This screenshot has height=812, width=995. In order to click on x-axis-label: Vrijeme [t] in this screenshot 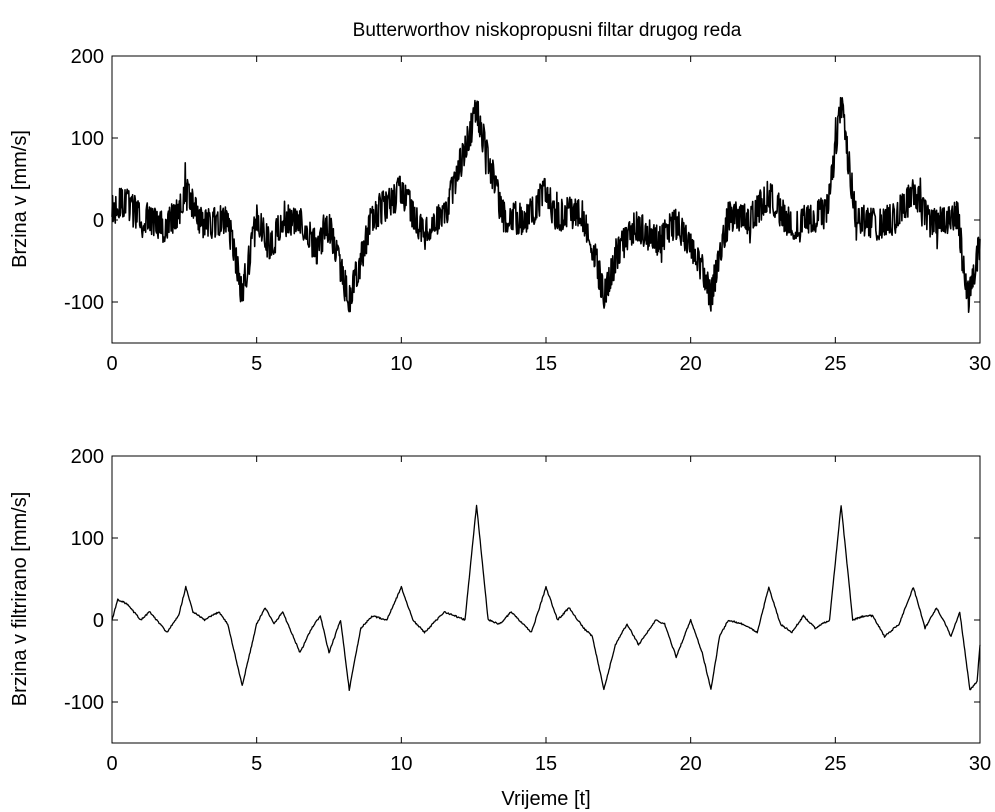, I will do `click(545, 799)`.